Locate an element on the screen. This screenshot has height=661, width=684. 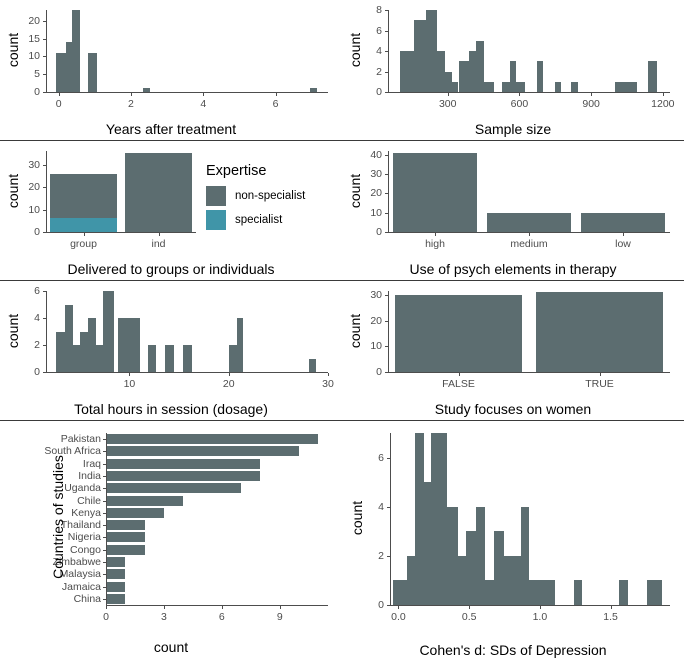
sample-size-x-axis-line is located at coordinates (529, 93).